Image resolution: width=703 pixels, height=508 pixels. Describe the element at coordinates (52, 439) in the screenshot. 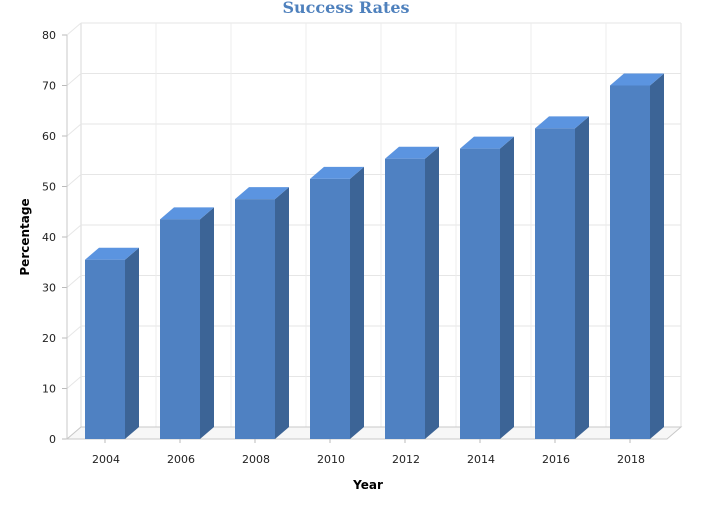

I see `y-tick-label: 0` at that location.